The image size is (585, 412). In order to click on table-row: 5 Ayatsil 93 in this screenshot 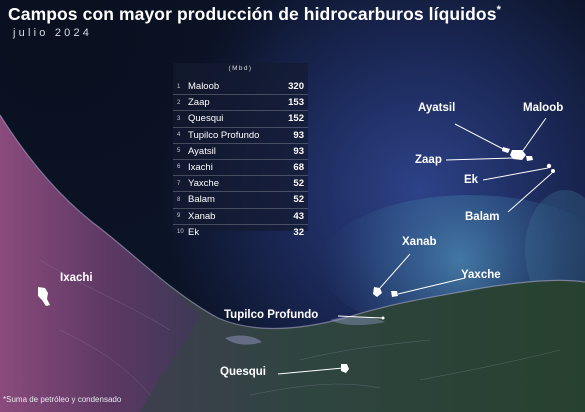, I will do `click(240, 152)`.